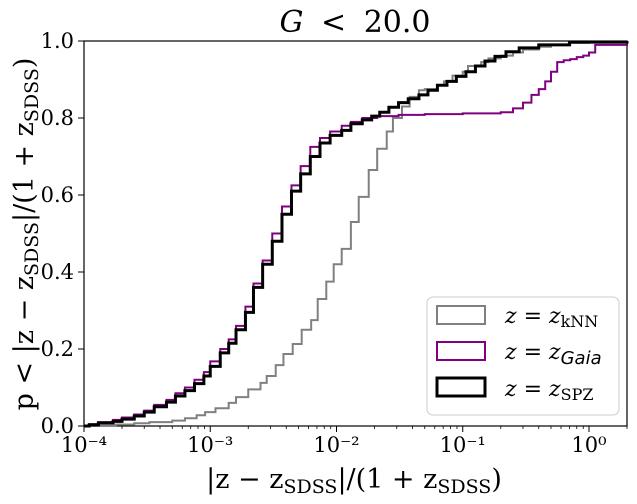 The height and width of the screenshot is (504, 637). What do you see at coordinates (355, 22) in the screenshot?
I see `chart-title: G < 20.0` at bounding box center [355, 22].